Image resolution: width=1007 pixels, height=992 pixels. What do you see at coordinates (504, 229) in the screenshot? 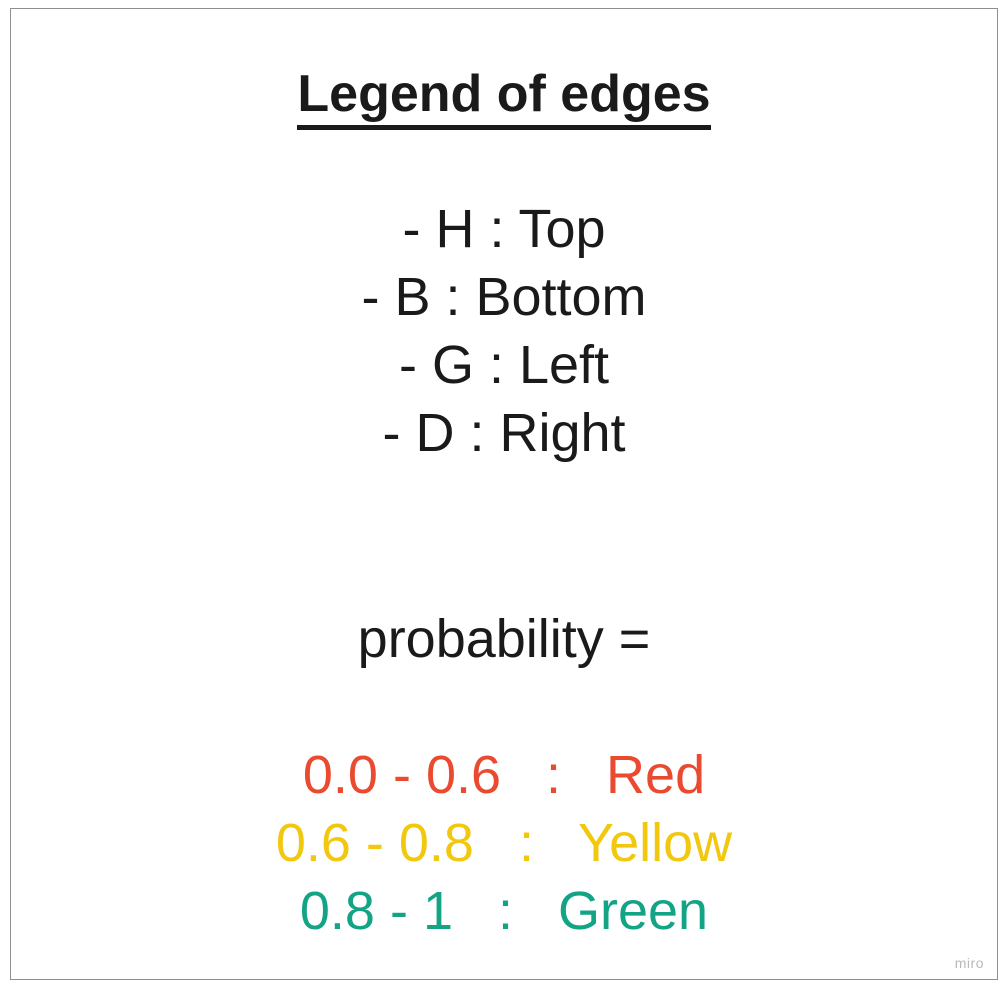
I see `edge-legend-item-top: - H : Top` at bounding box center [504, 229].